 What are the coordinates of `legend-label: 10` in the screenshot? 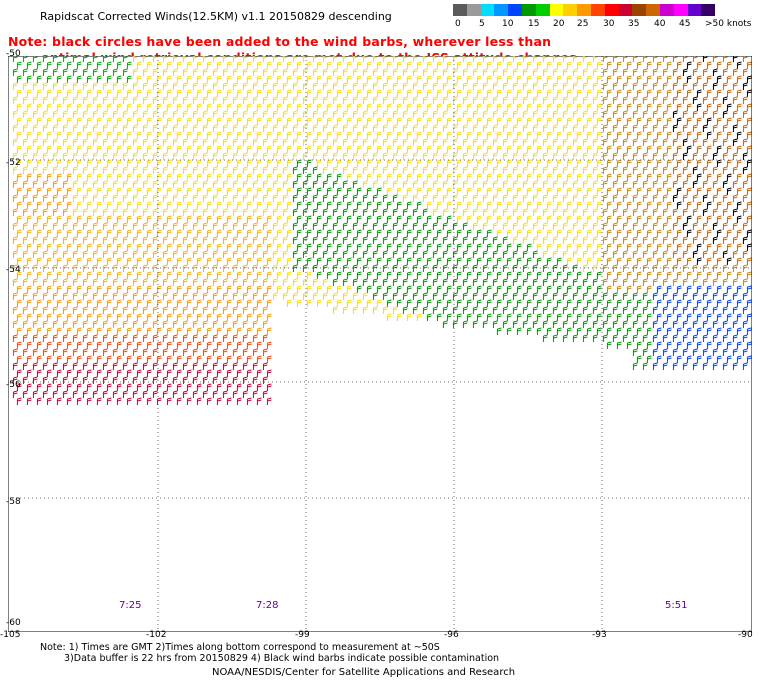 It's located at (508, 24).